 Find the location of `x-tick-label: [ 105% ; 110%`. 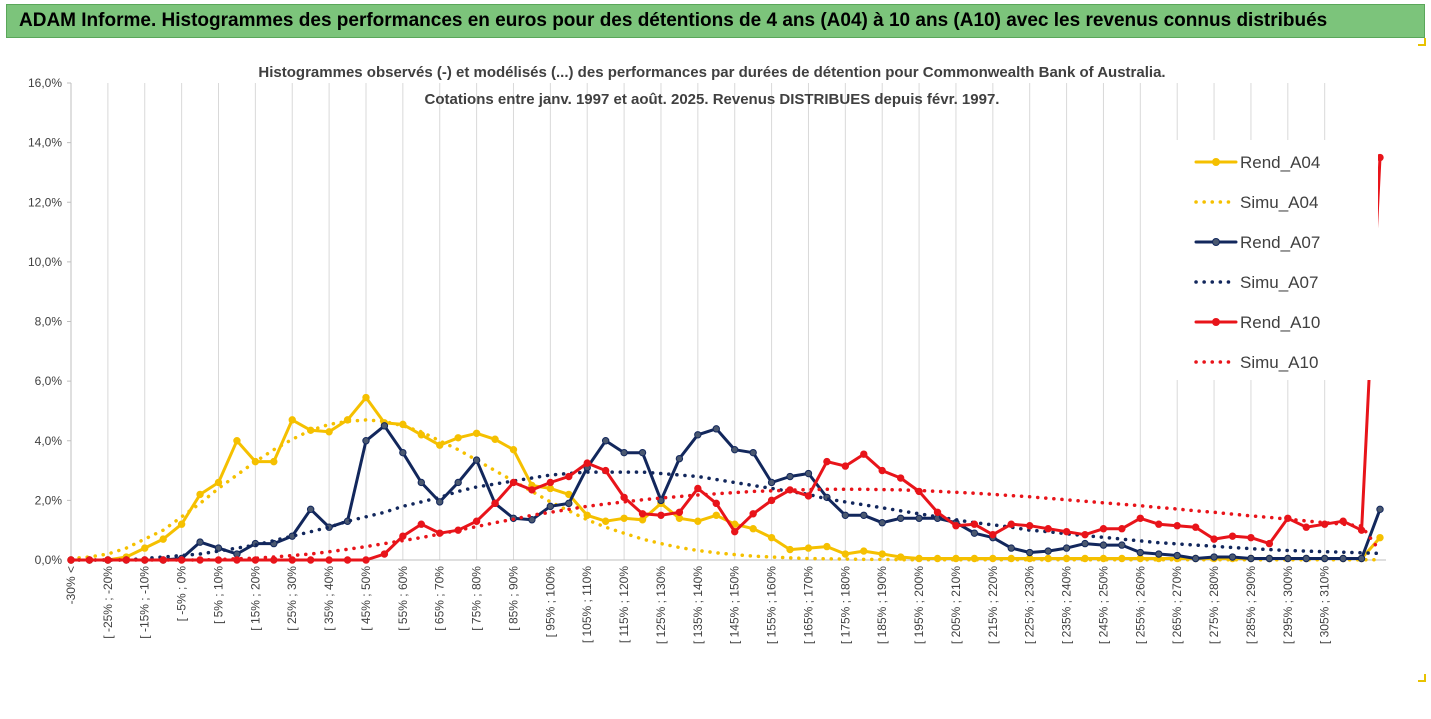

x-tick-label: [ 105% ; 110% is located at coordinates (587, 604).